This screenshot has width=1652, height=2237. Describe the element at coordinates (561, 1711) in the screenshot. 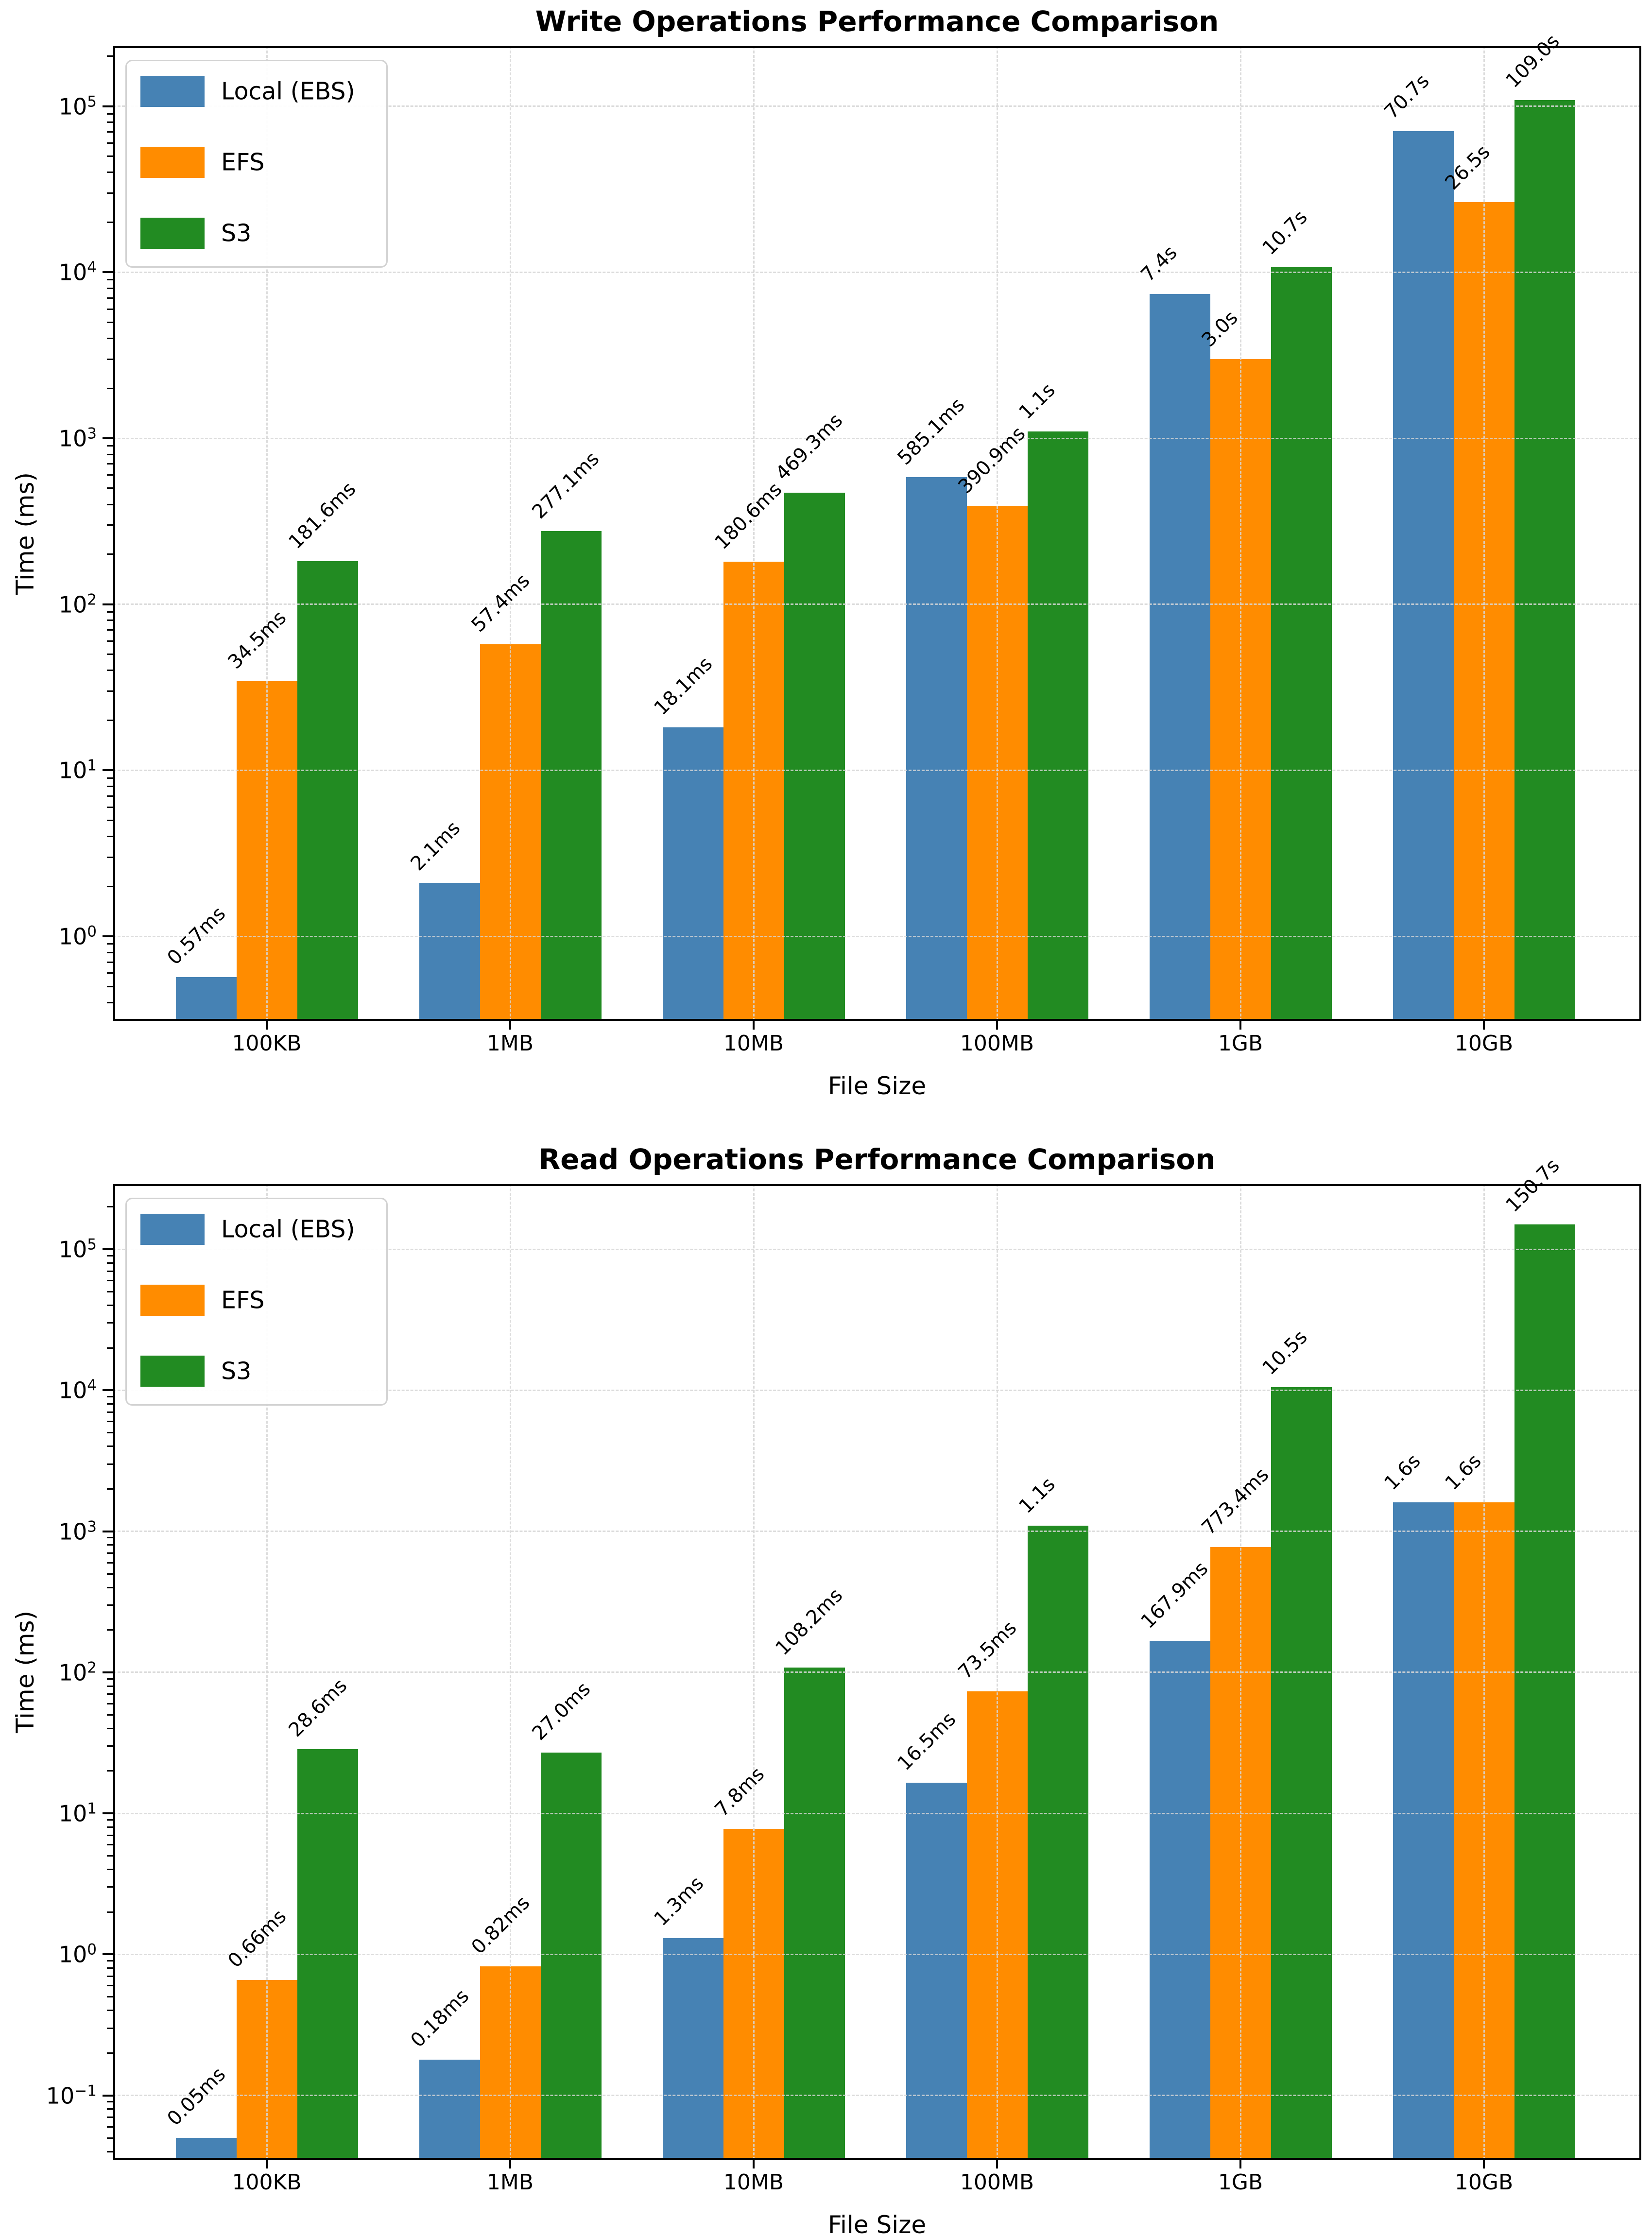

I see `bar-value-label-text: 27.0ms` at that location.